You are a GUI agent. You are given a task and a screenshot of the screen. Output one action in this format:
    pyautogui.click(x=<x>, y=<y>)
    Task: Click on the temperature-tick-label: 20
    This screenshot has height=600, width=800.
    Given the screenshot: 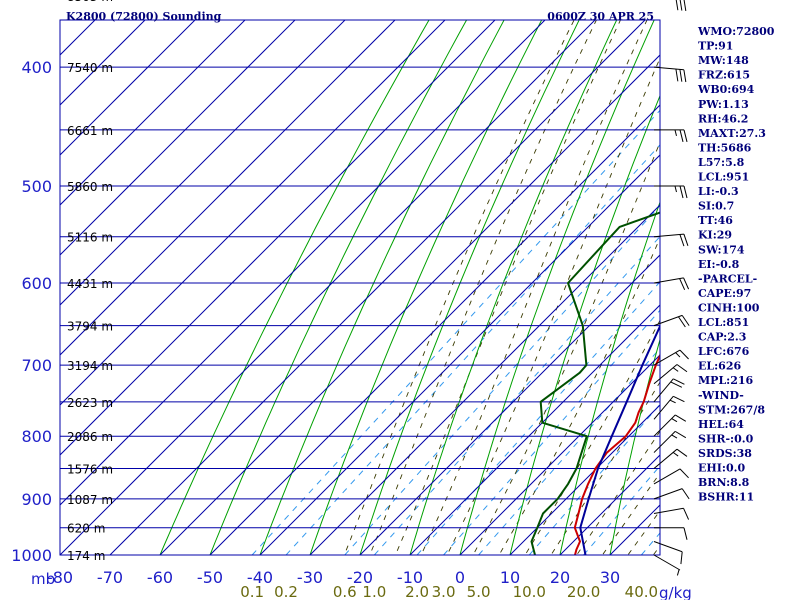 What is the action you would take?
    pyautogui.click(x=560, y=577)
    